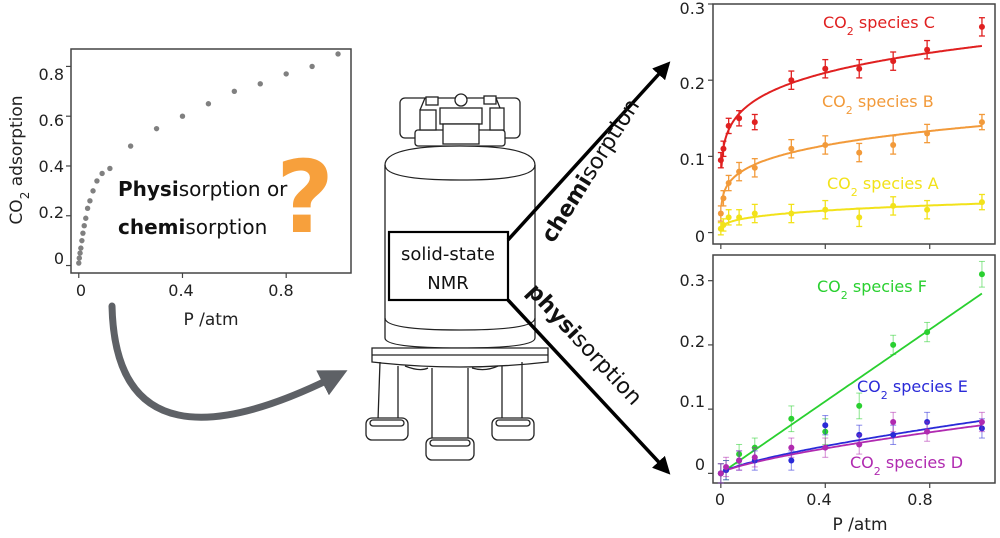  I want to click on isotherm-ytick-2: 0.4, so click(51, 166).